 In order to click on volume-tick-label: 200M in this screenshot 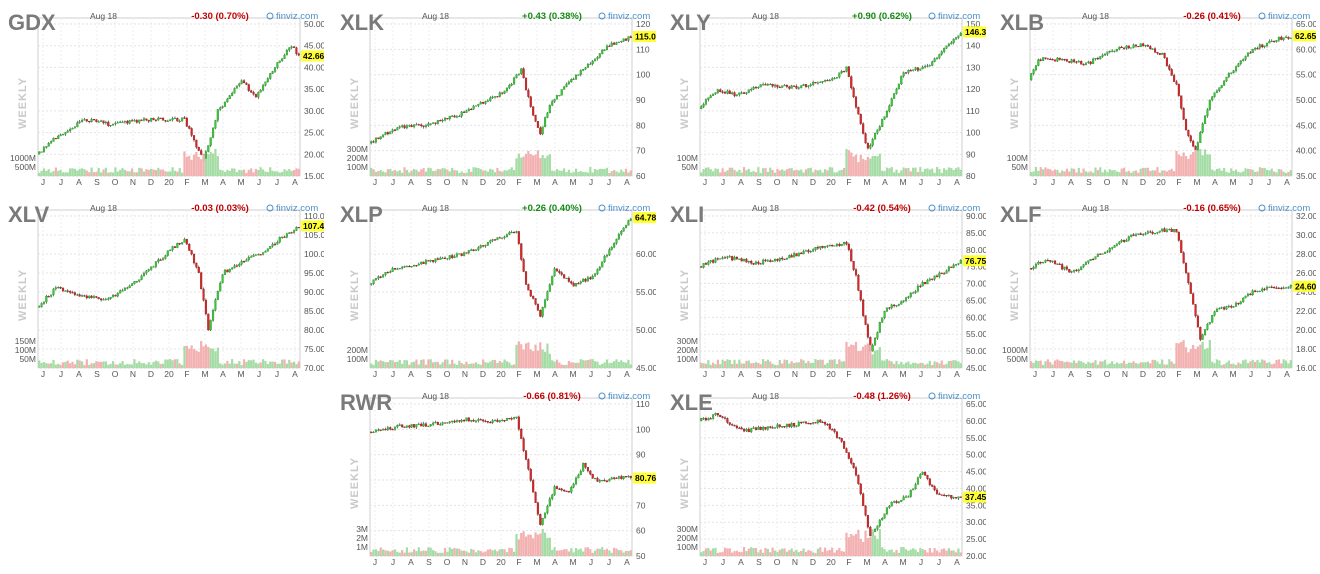, I will do `click(687, 350)`.